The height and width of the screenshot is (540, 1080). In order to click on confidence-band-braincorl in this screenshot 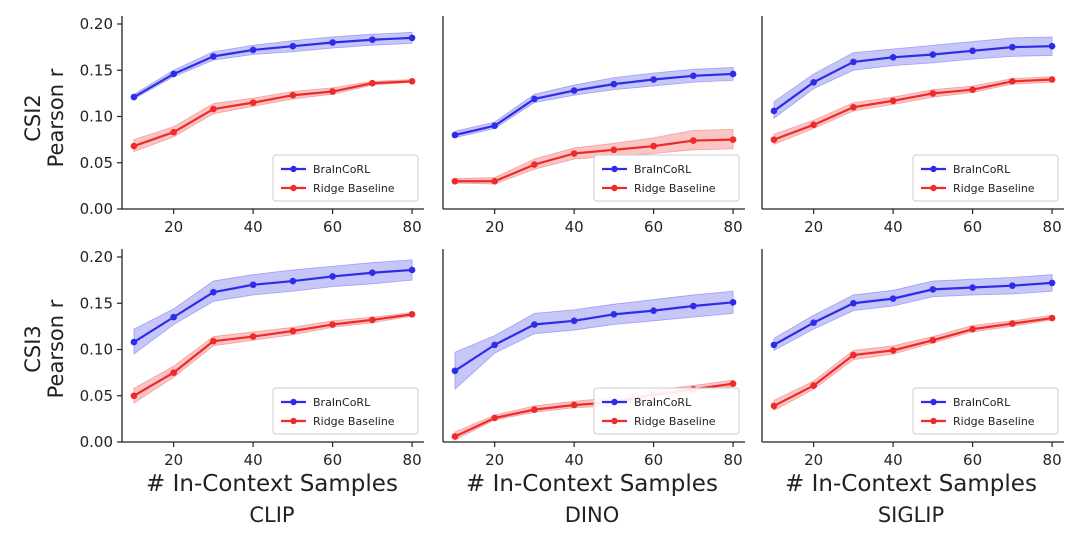, I will do `click(594, 103)`.